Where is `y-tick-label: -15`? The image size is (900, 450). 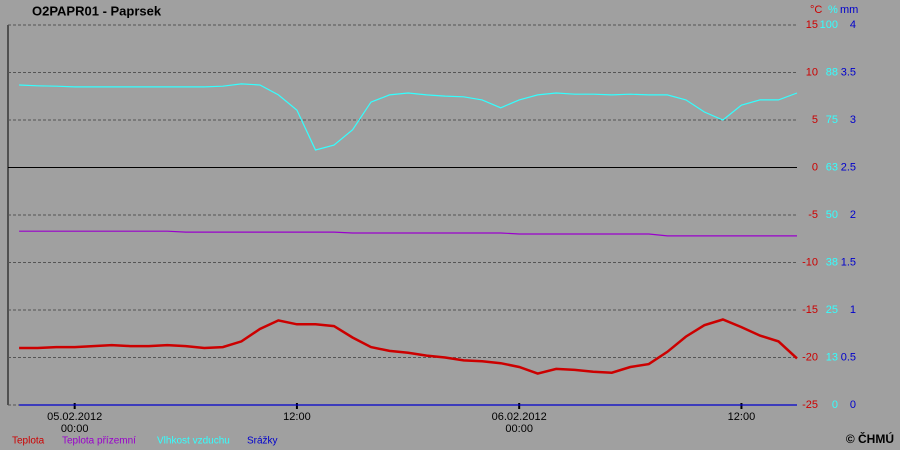 y-tick-label: -15 is located at coordinates (810, 310).